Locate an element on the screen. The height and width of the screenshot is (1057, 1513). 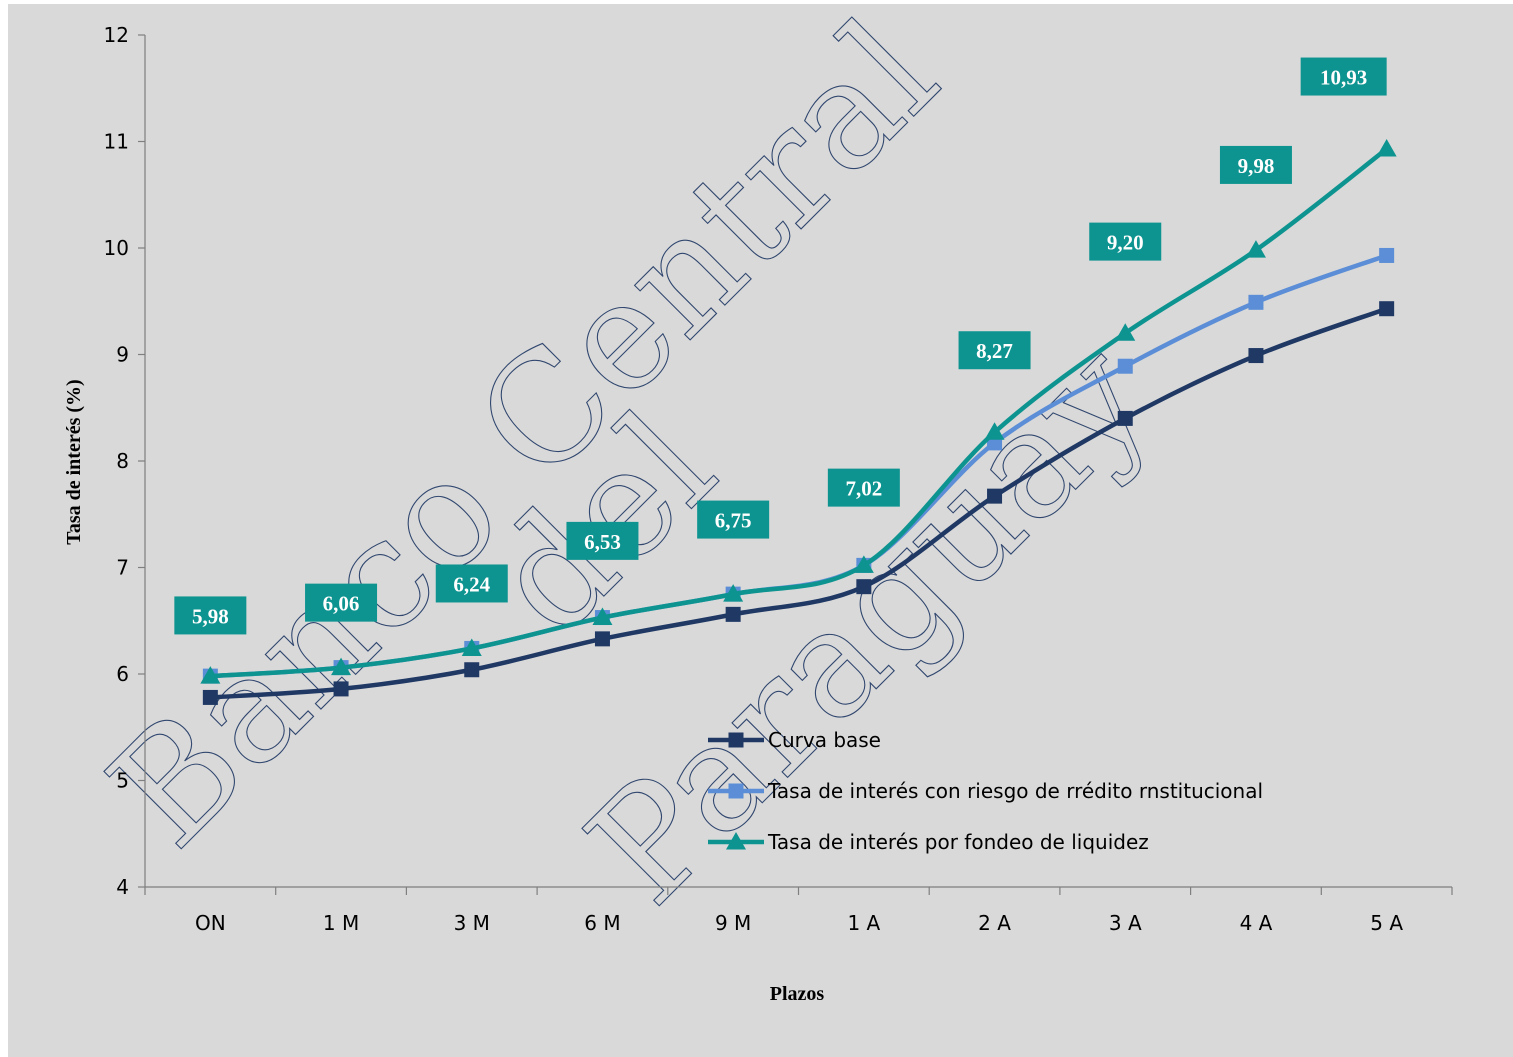
x-tick-label: 9 M is located at coordinates (733, 923).